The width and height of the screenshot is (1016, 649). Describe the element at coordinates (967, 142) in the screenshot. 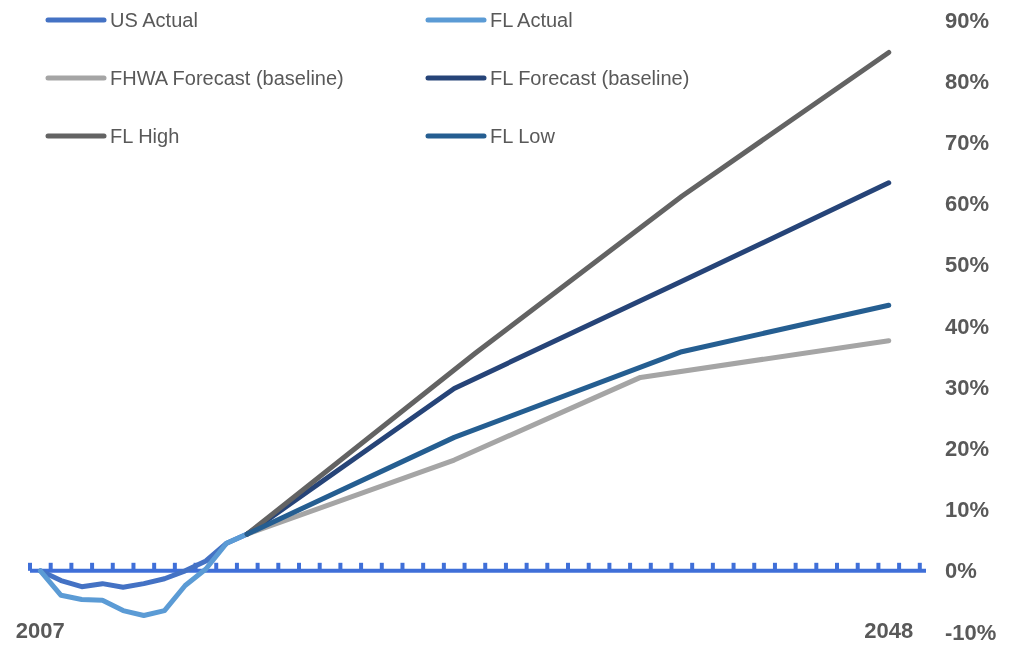

I see `y-tick-label: 70%` at that location.